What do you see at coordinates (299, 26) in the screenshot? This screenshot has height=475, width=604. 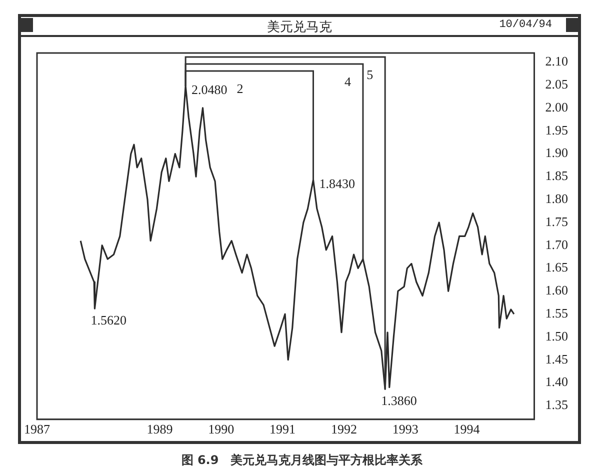 I see `chart-title: 美元兑马克` at bounding box center [299, 26].